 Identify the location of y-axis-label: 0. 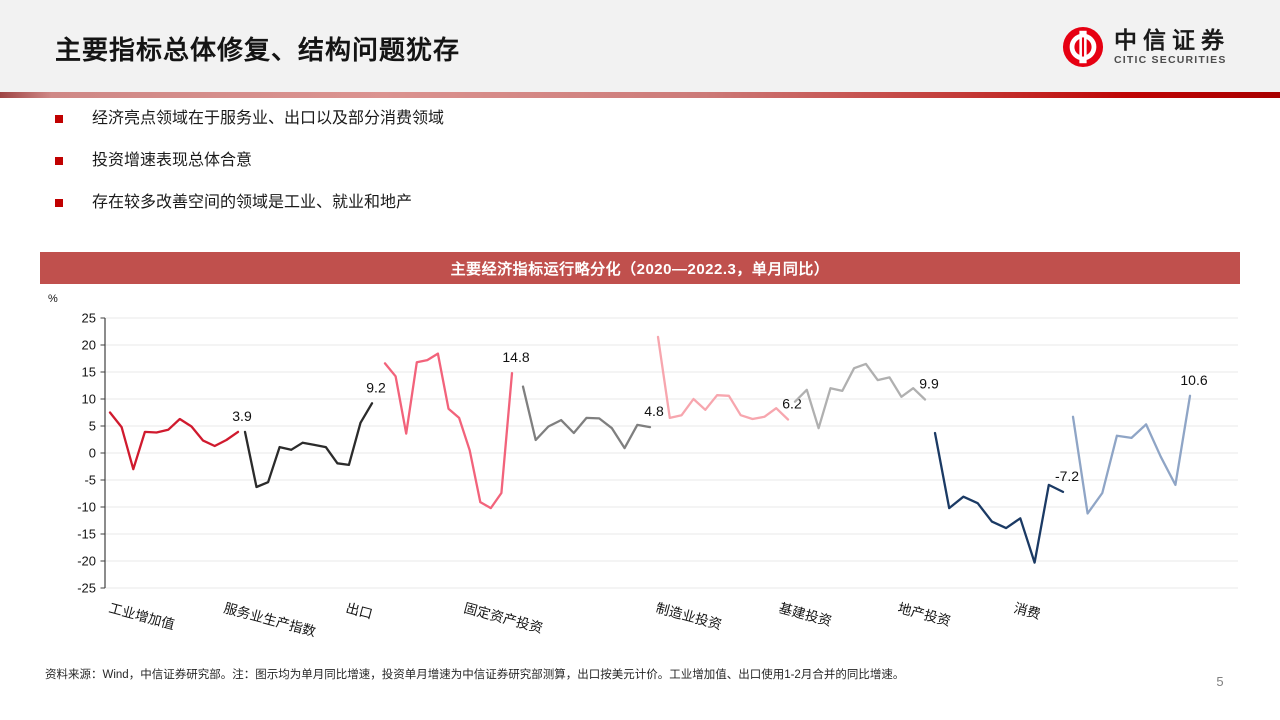
(92, 453).